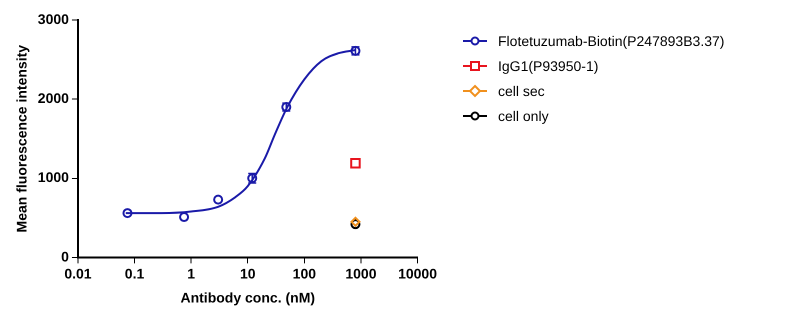 The width and height of the screenshot is (796, 316). I want to click on y-tick-label: 1000, so click(54, 177).